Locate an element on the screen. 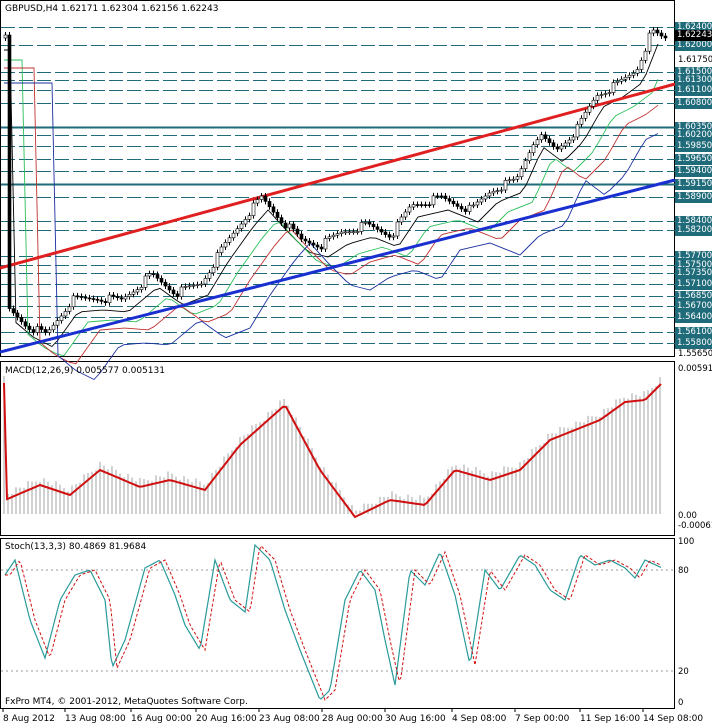 The image size is (712, 727). stoch-title: Stoch(13,3,3) 80.4869 81.9684 is located at coordinates (76, 547).